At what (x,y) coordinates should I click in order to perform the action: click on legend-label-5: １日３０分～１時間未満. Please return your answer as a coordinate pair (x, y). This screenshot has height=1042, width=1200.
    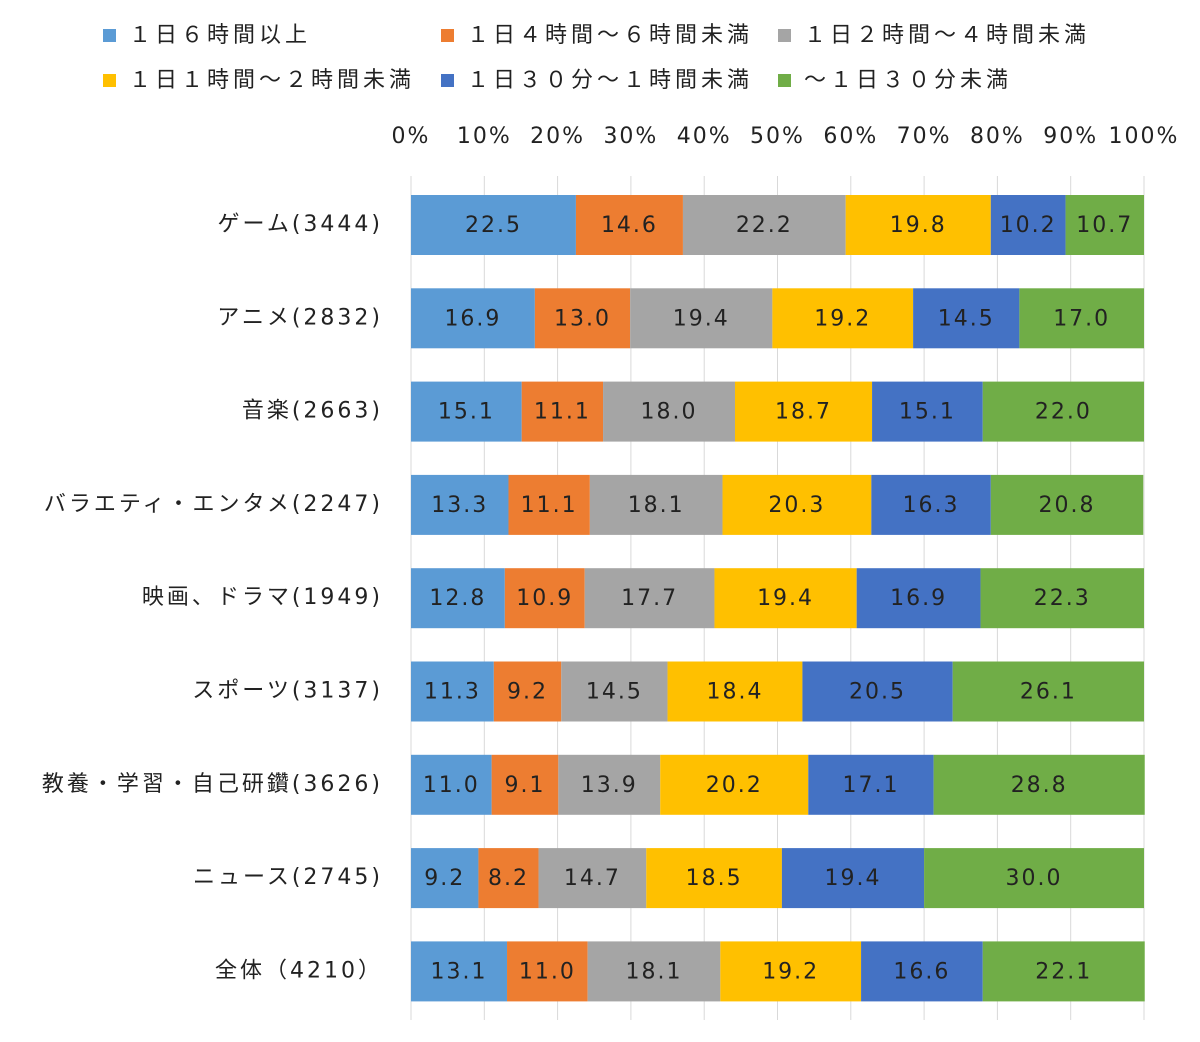
    Looking at the image, I should click on (610, 80).